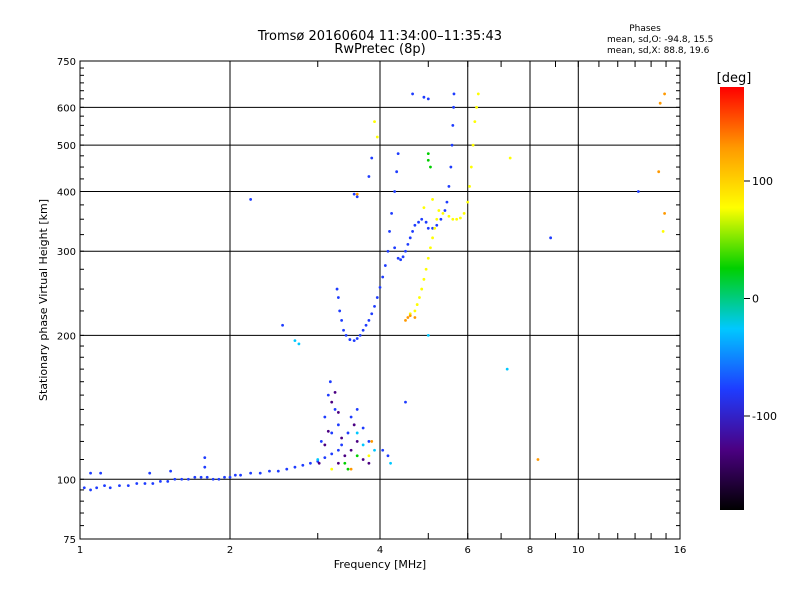 The height and width of the screenshot is (600, 800). Describe the element at coordinates (680, 550) in the screenshot. I see `x-tick-label: 16` at that location.